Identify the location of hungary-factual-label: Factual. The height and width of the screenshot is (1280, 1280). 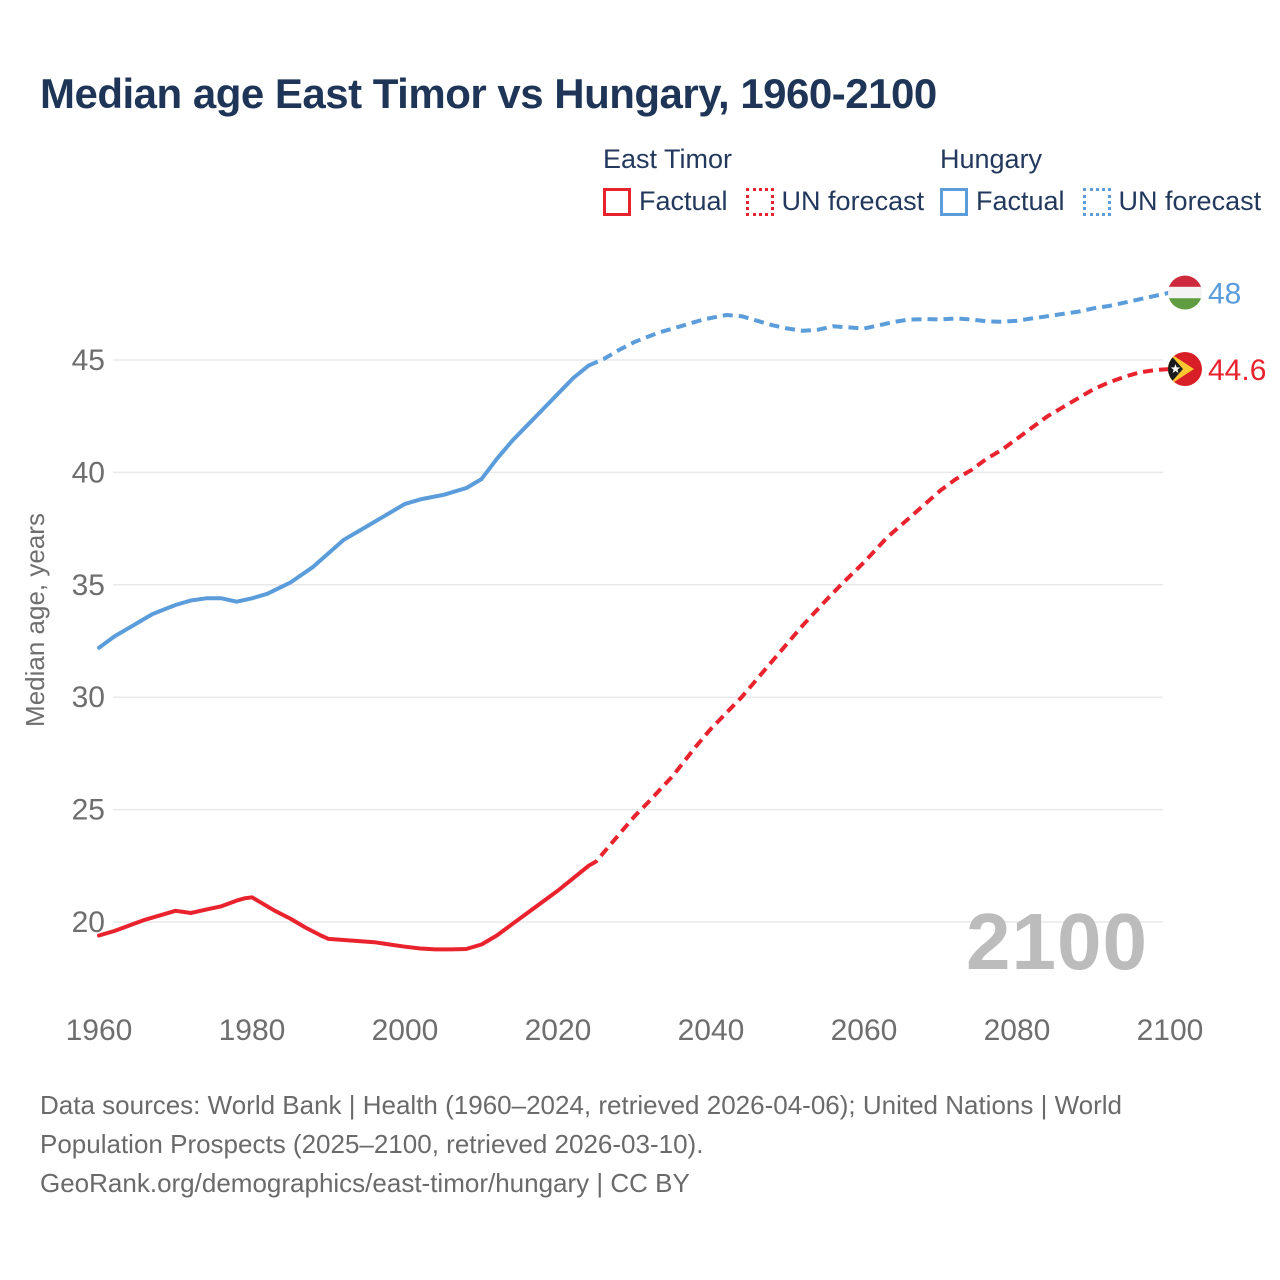
(1020, 201).